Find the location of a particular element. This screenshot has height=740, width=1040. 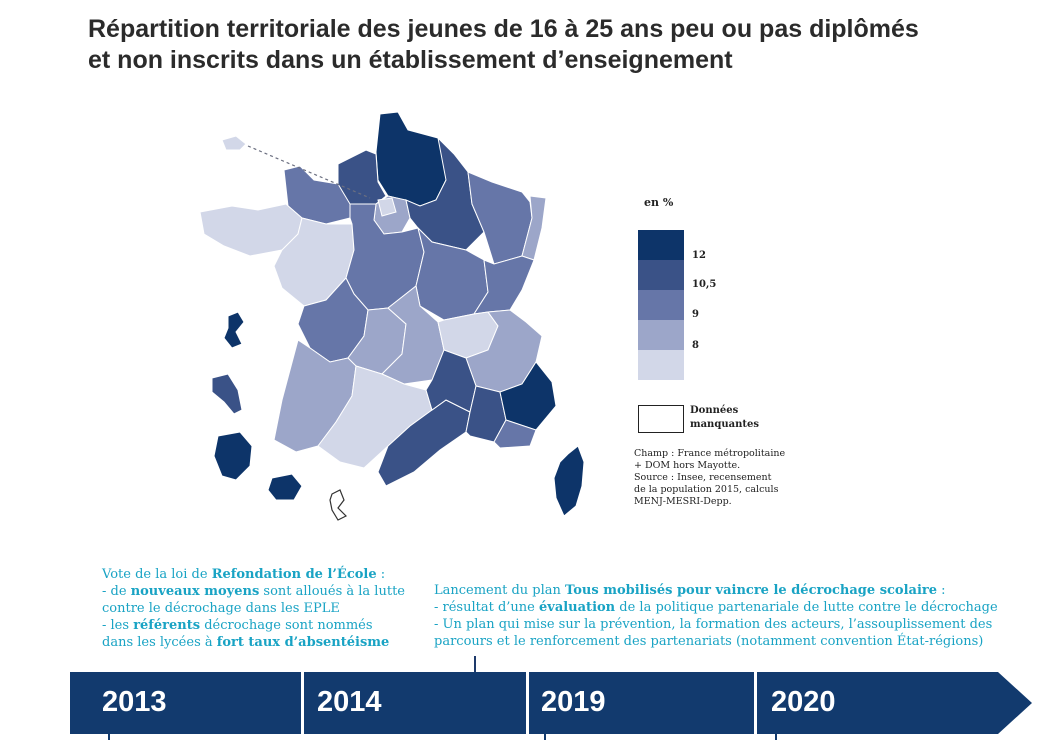

region-guadeloupe is located at coordinates (234, 330).